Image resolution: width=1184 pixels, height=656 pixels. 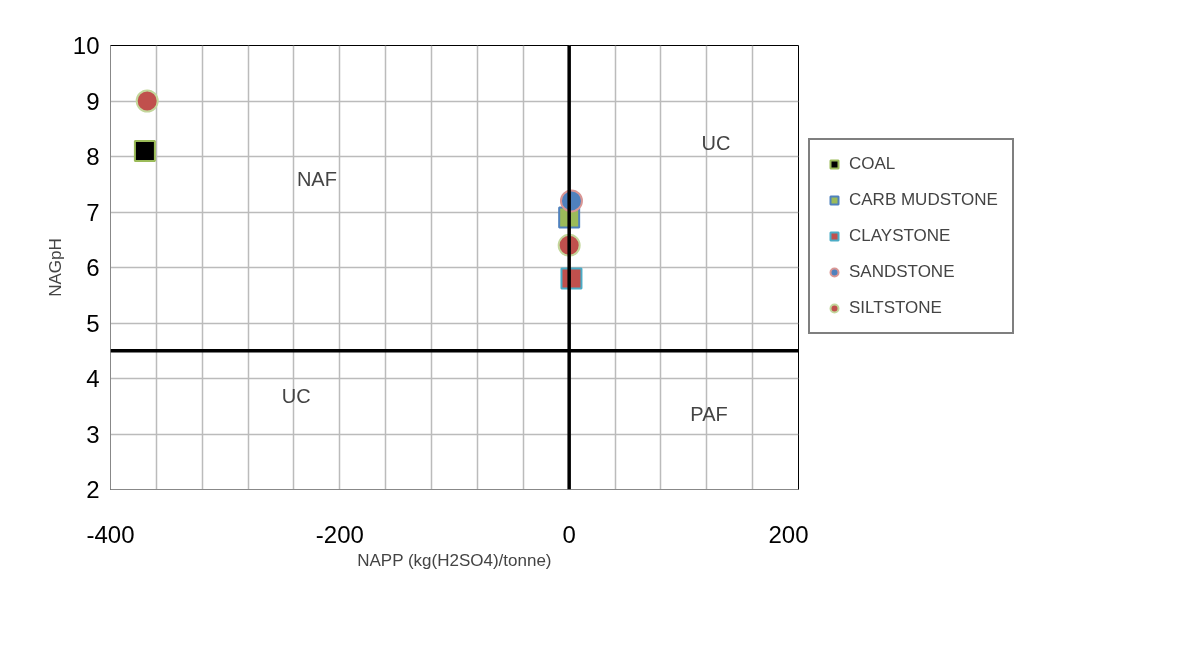 I want to click on y-tick-label: 8, so click(x=93, y=156).